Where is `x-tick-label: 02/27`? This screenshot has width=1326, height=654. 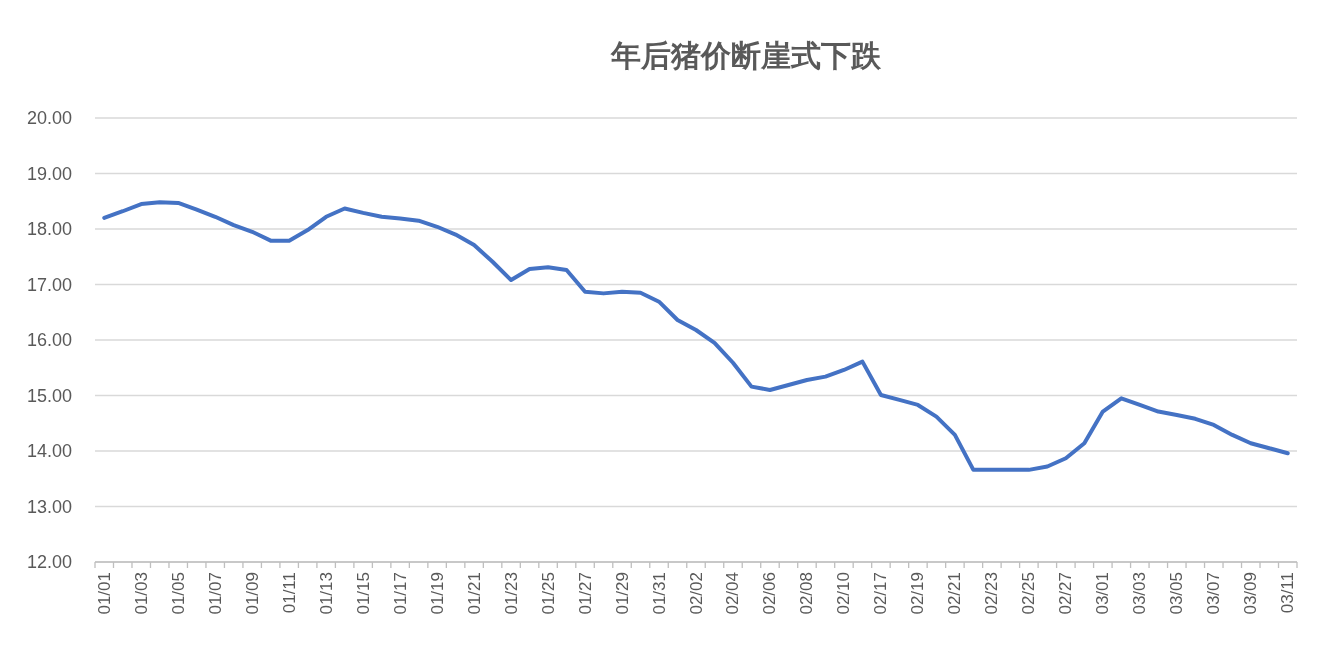
x-tick-label: 02/27 is located at coordinates (1066, 593).